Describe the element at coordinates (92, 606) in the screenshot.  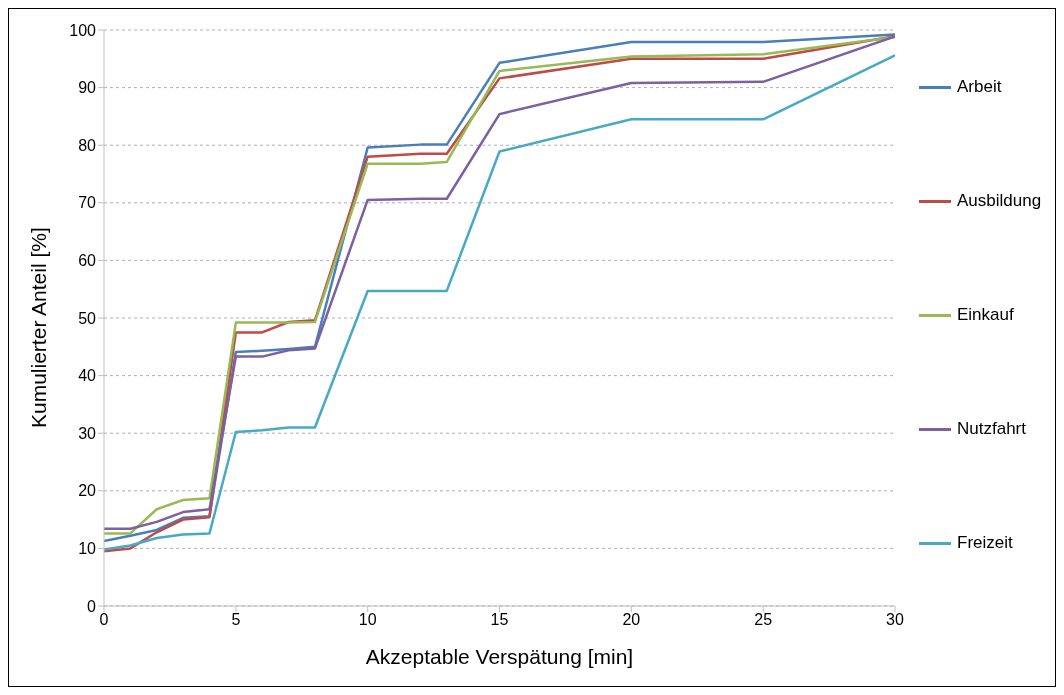
I see `y-tick-label: 0` at that location.